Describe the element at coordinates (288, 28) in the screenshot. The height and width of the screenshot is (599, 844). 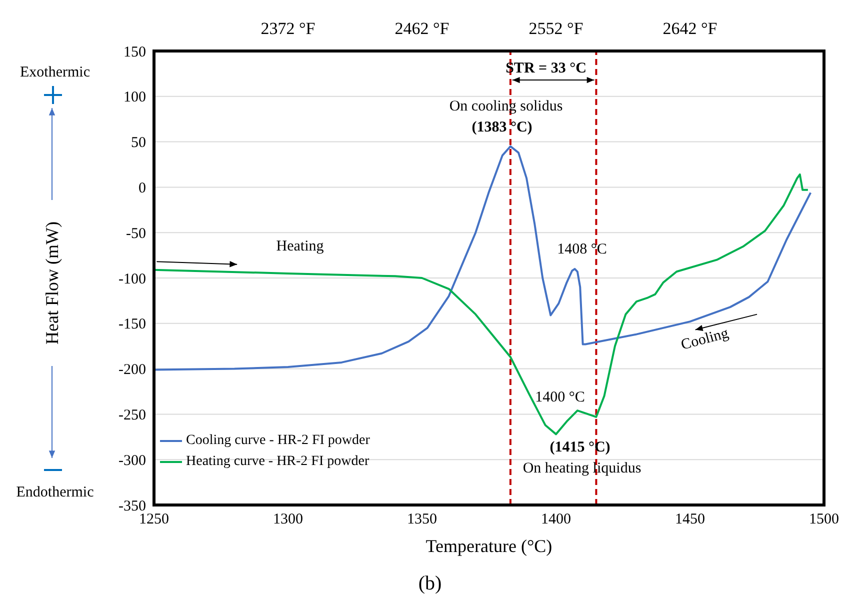
I see `x2-tick-label: 2372 °F` at that location.